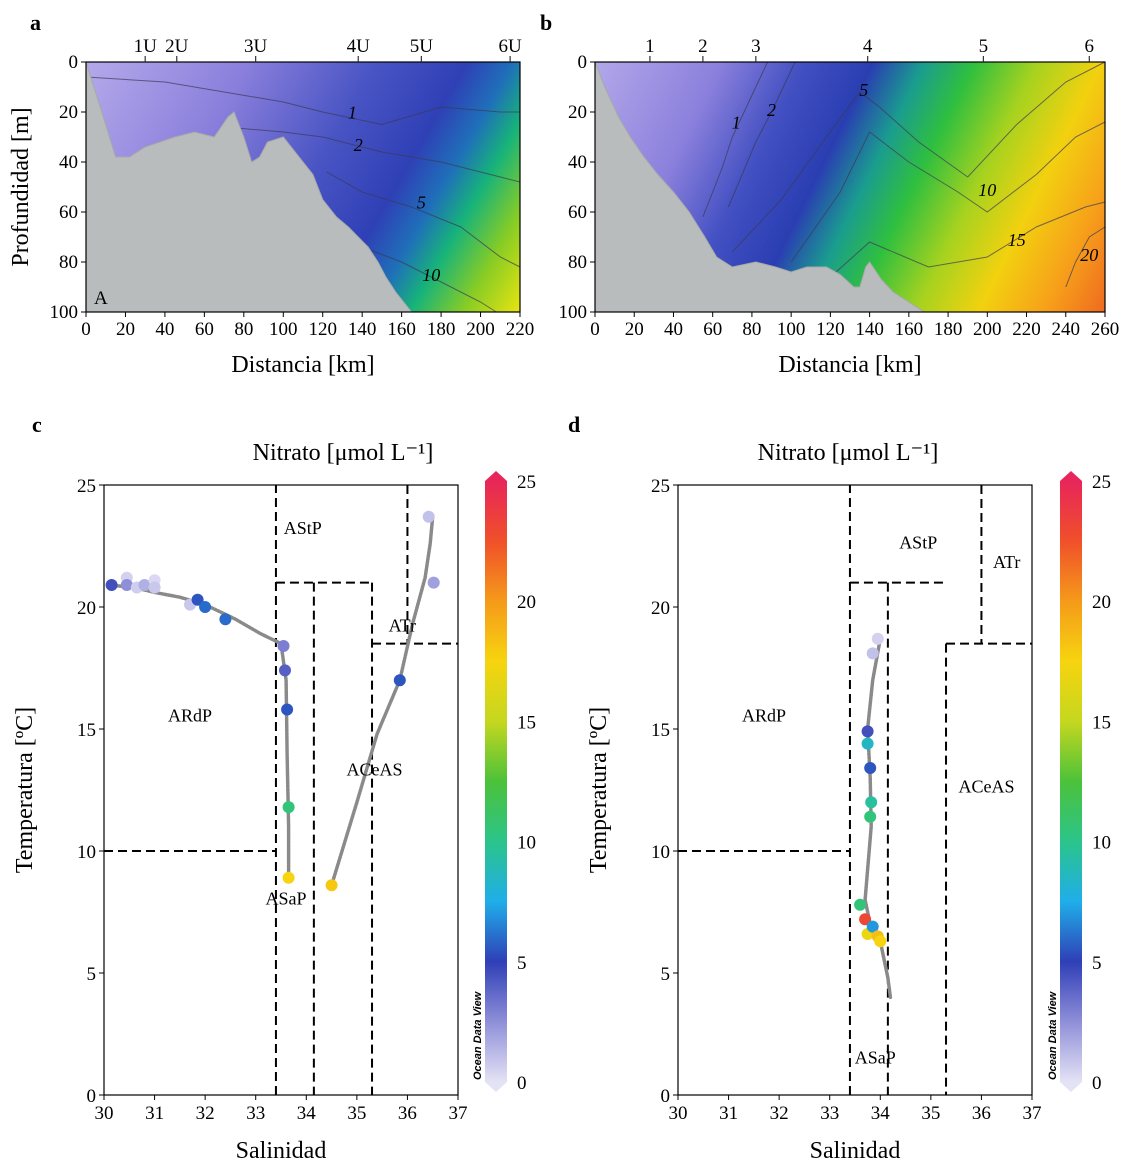 The image size is (1128, 1164). What do you see at coordinates (526, 602) in the screenshot?
I see `colorbar-tick-label: 20` at bounding box center [526, 602].